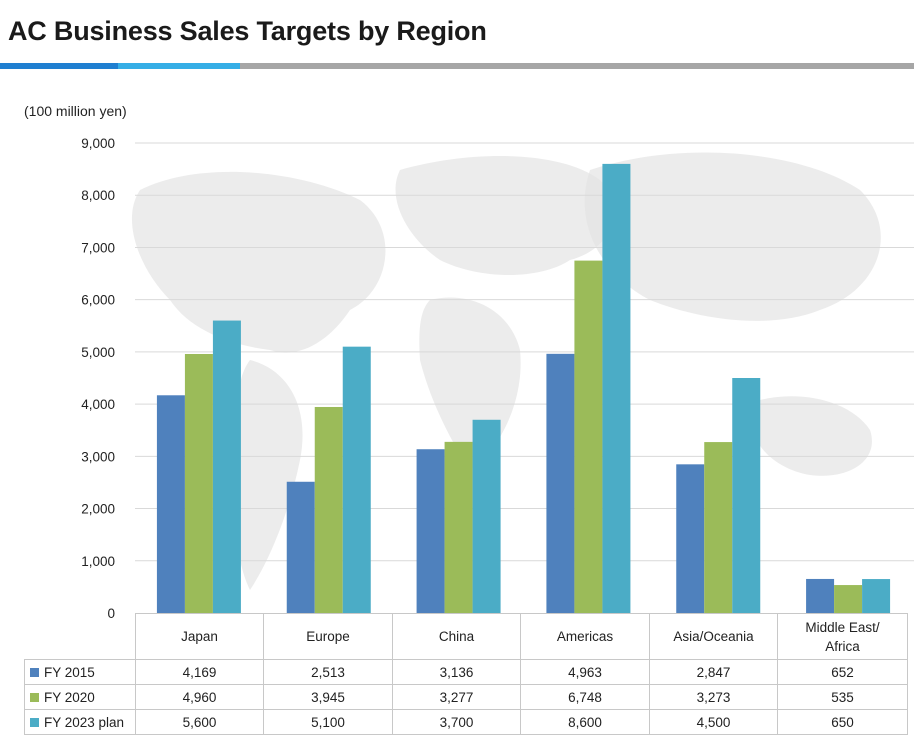  I want to click on data-label: 4,169, so click(199, 672).